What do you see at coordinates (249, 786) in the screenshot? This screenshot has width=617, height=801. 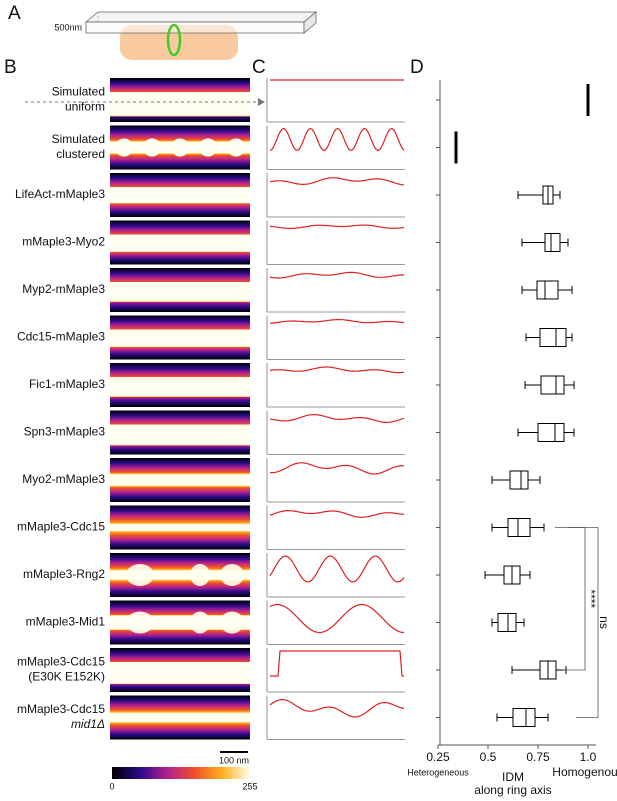 I see `colorbar-max: 255` at bounding box center [249, 786].